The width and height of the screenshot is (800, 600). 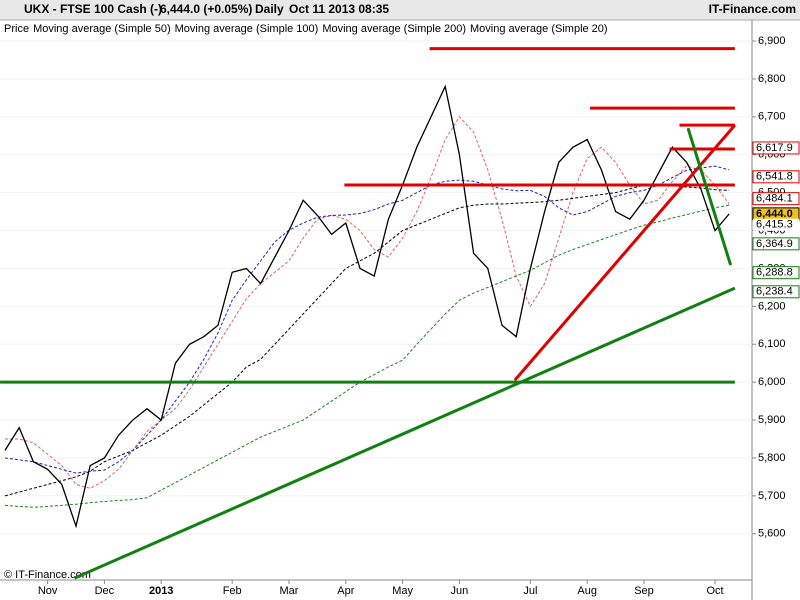 What do you see at coordinates (402, 591) in the screenshot?
I see `x-tick-label: May` at bounding box center [402, 591].